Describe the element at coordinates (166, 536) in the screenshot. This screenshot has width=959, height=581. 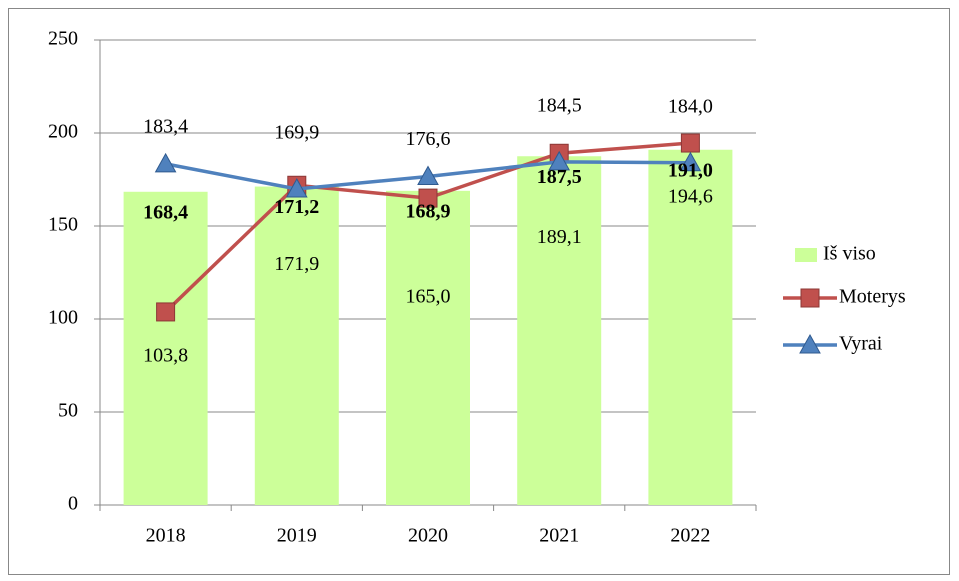
I see `x-tick-label: 2018` at that location.